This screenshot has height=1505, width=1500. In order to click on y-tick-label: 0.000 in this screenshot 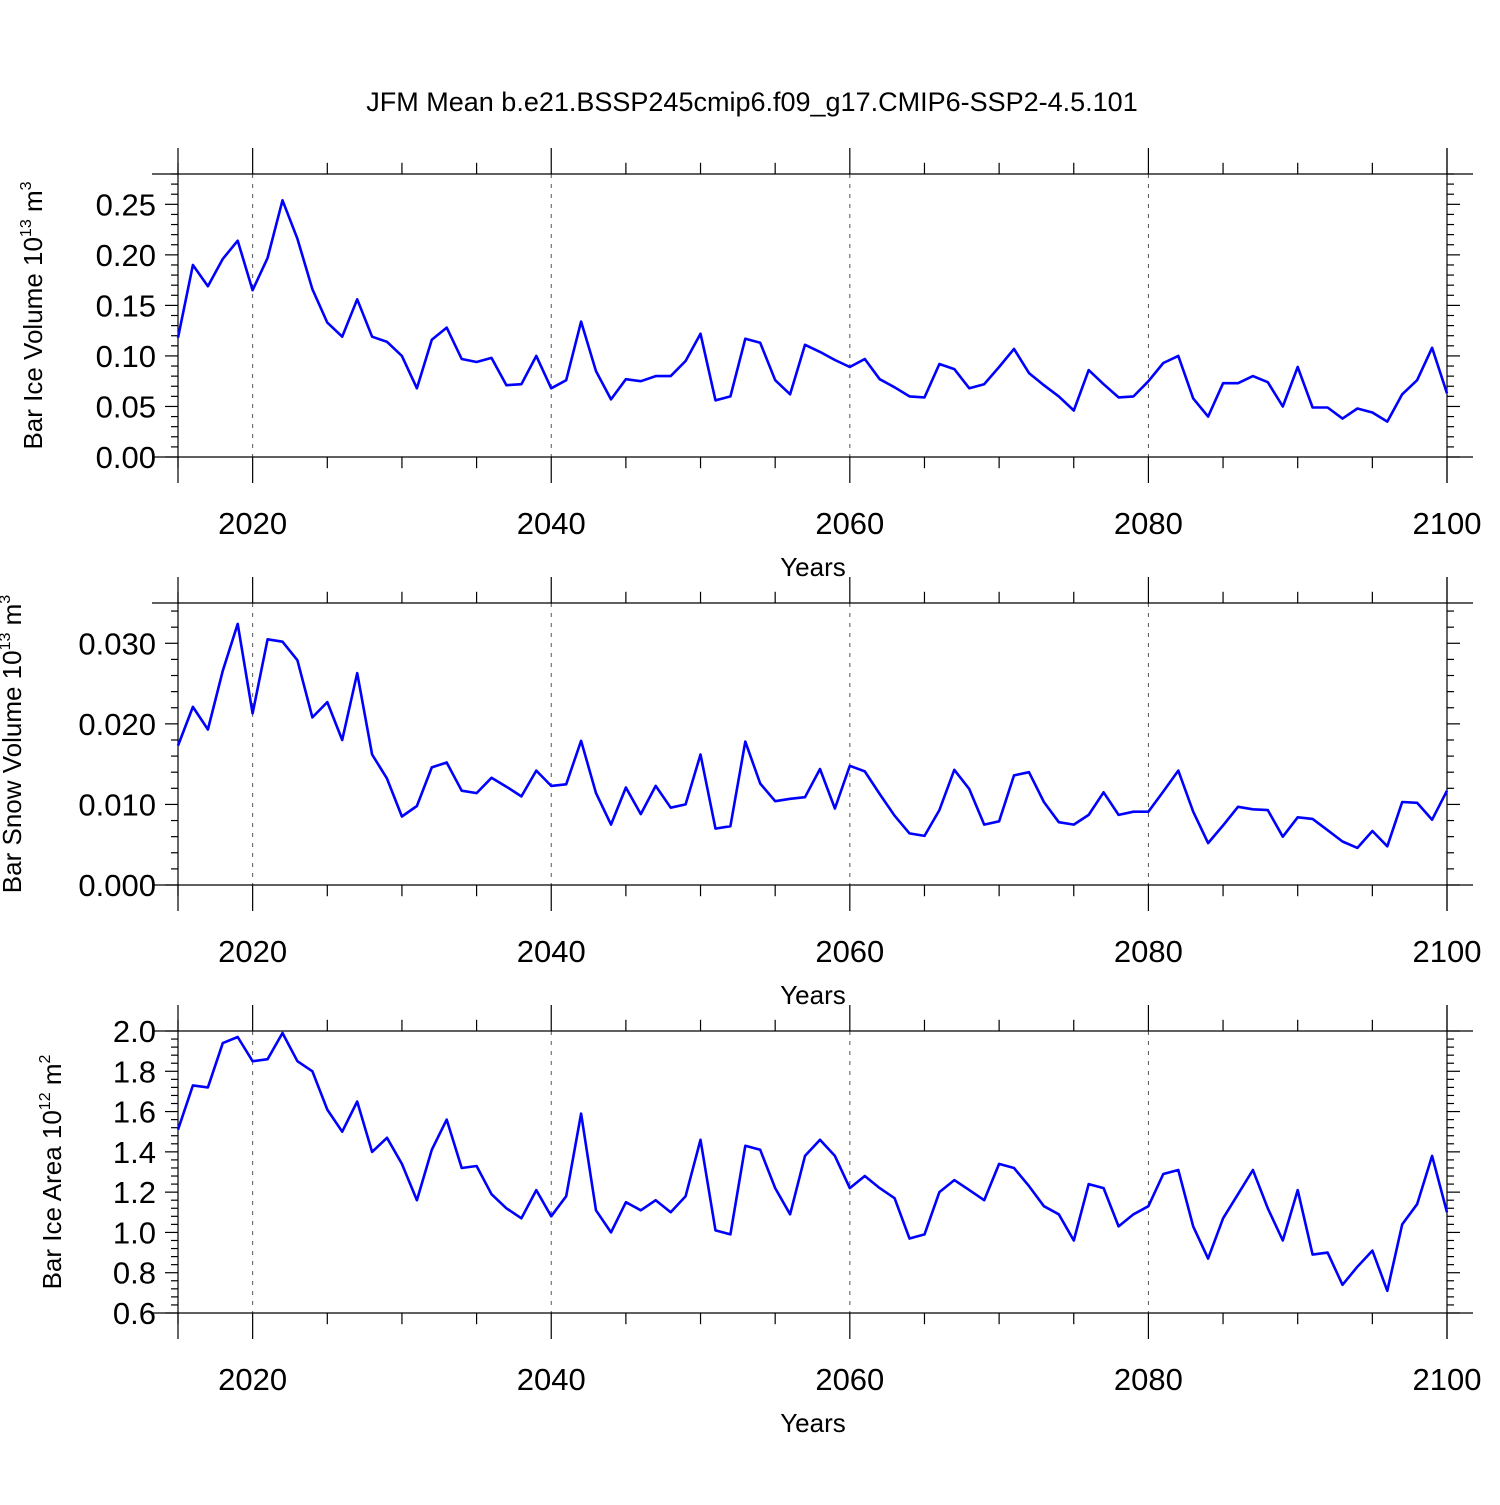, I will do `click(117, 885)`.